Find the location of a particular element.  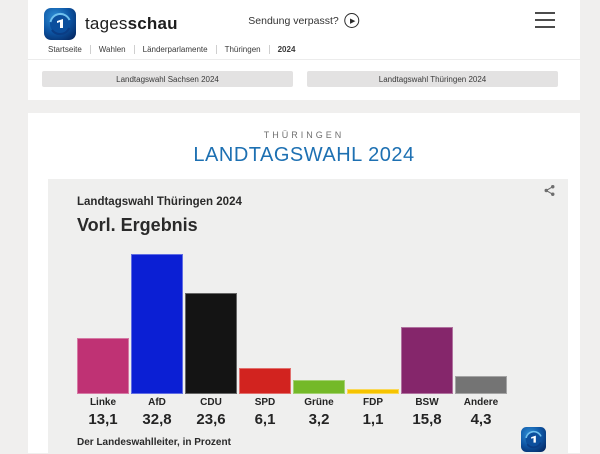

share-icon is located at coordinates (549, 190).